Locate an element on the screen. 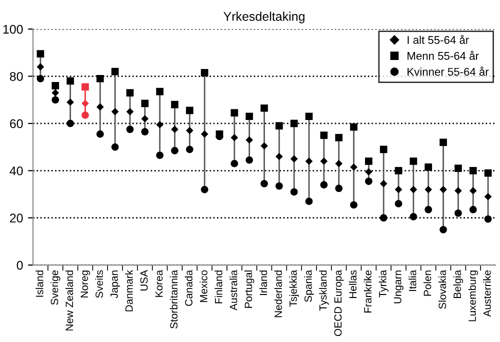 The image size is (500, 342). x-tick-label: Storbritannia is located at coordinates (174, 299).